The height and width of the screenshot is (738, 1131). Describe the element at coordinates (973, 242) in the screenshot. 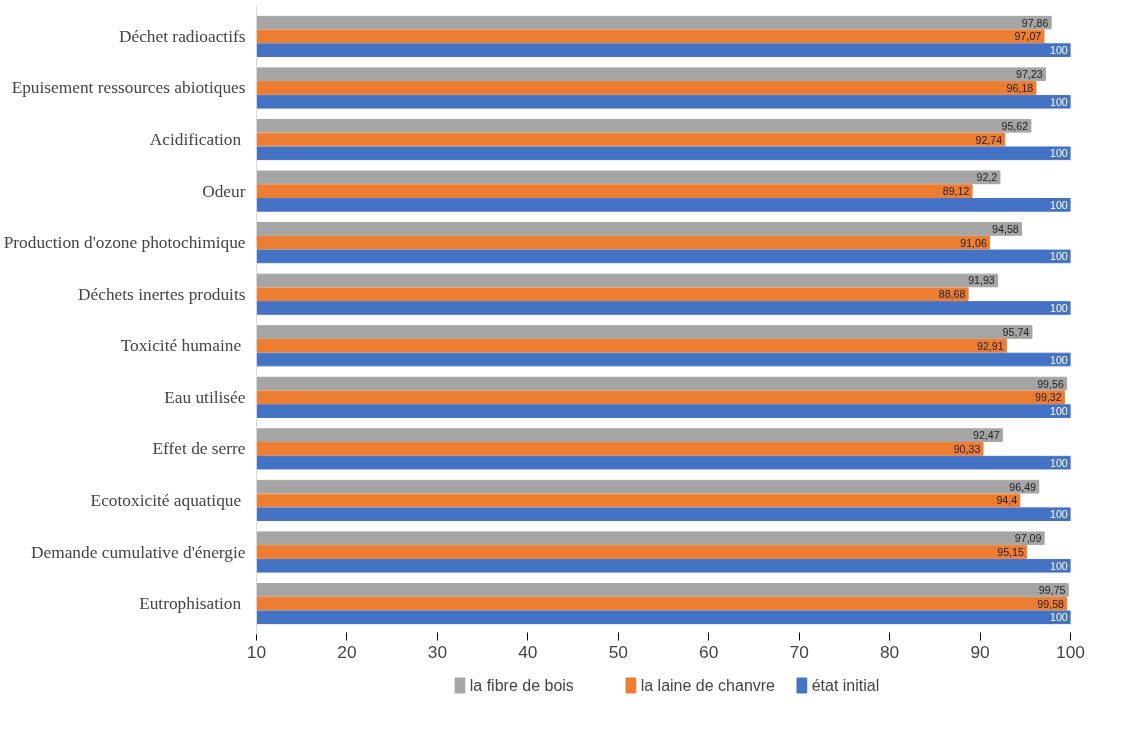

I see `data-label: 91,06` at that location.